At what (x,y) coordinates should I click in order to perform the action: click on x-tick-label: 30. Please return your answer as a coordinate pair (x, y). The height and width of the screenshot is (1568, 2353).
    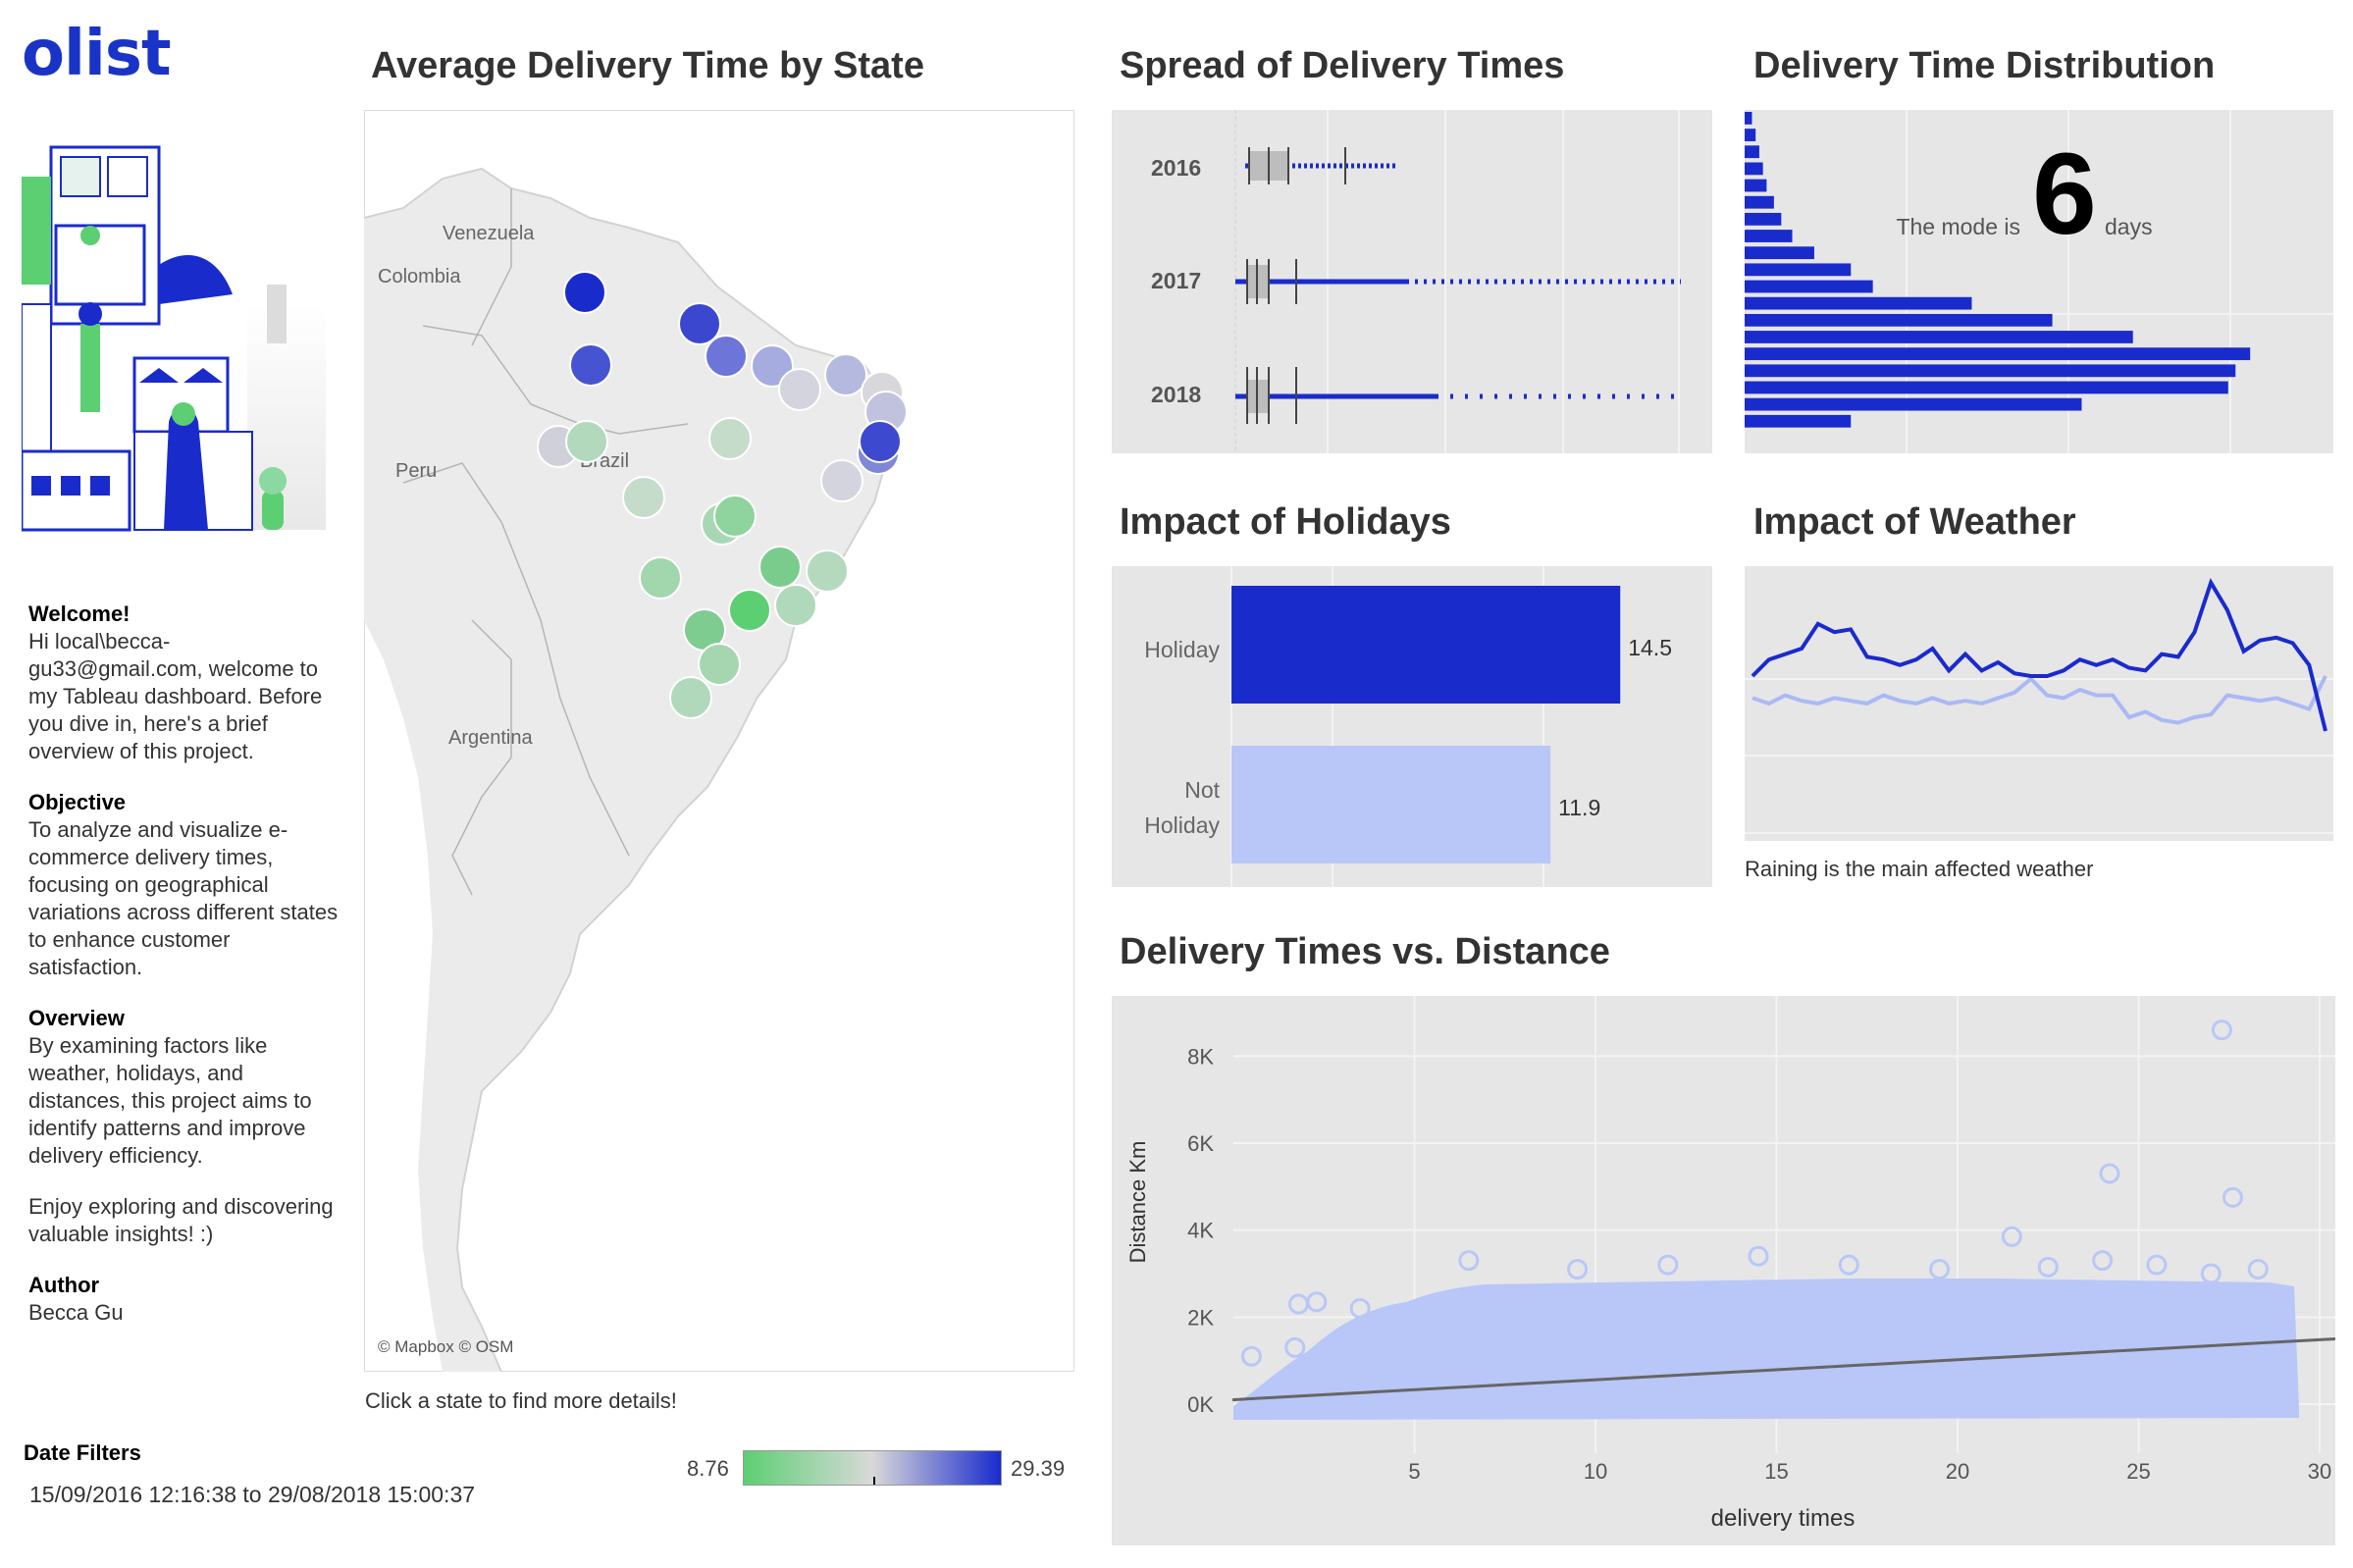
    Looking at the image, I should click on (2319, 1472).